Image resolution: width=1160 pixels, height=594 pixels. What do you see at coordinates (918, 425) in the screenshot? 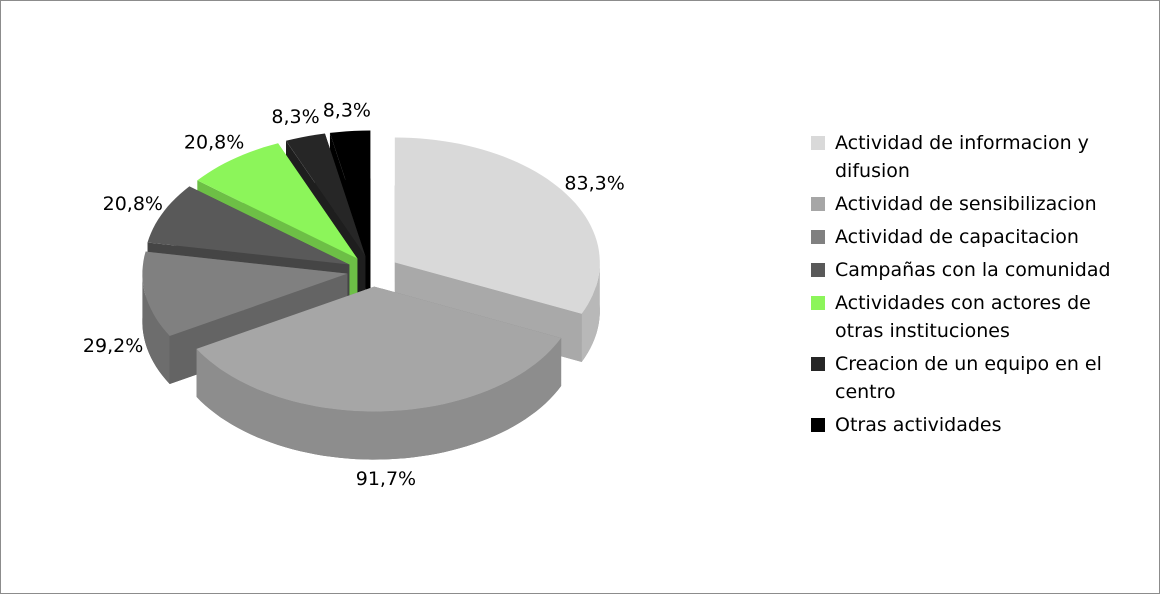
I see `legend-label: Otras actividades` at bounding box center [918, 425].